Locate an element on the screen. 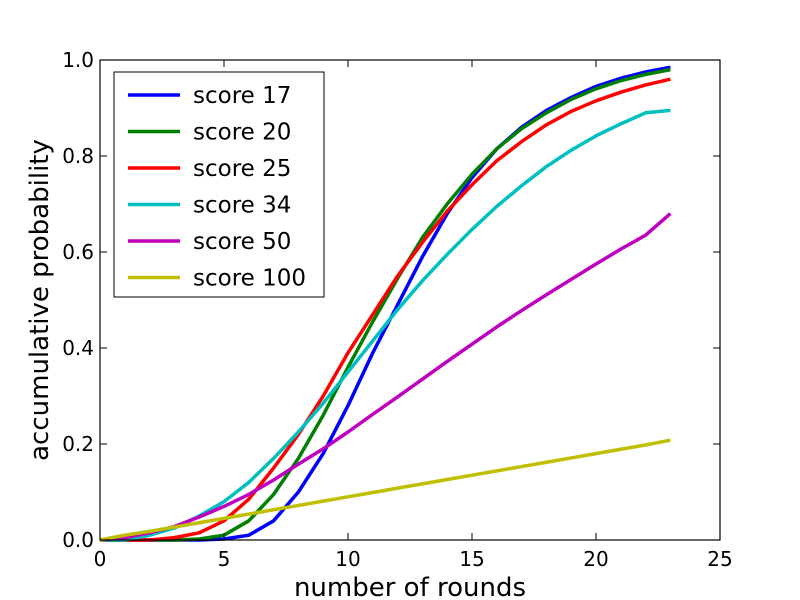  legend-label: score 100 is located at coordinates (249, 279).